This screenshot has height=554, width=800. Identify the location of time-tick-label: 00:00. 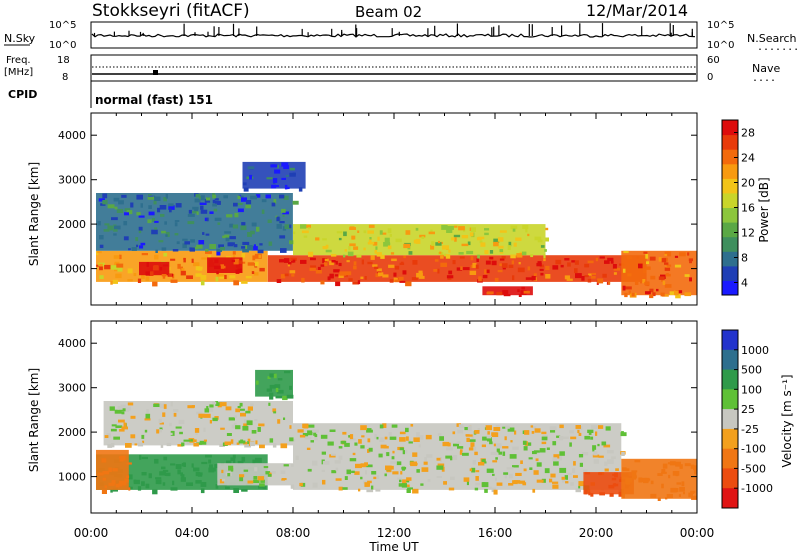
(91, 533).